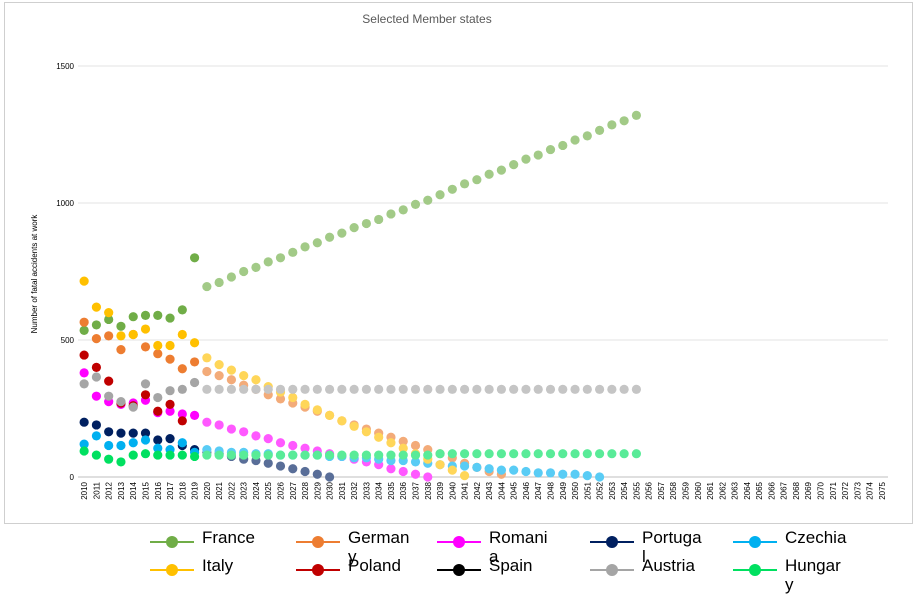 The width and height of the screenshot is (915, 602). I want to click on x-tick-label: 2075, so click(882, 490).